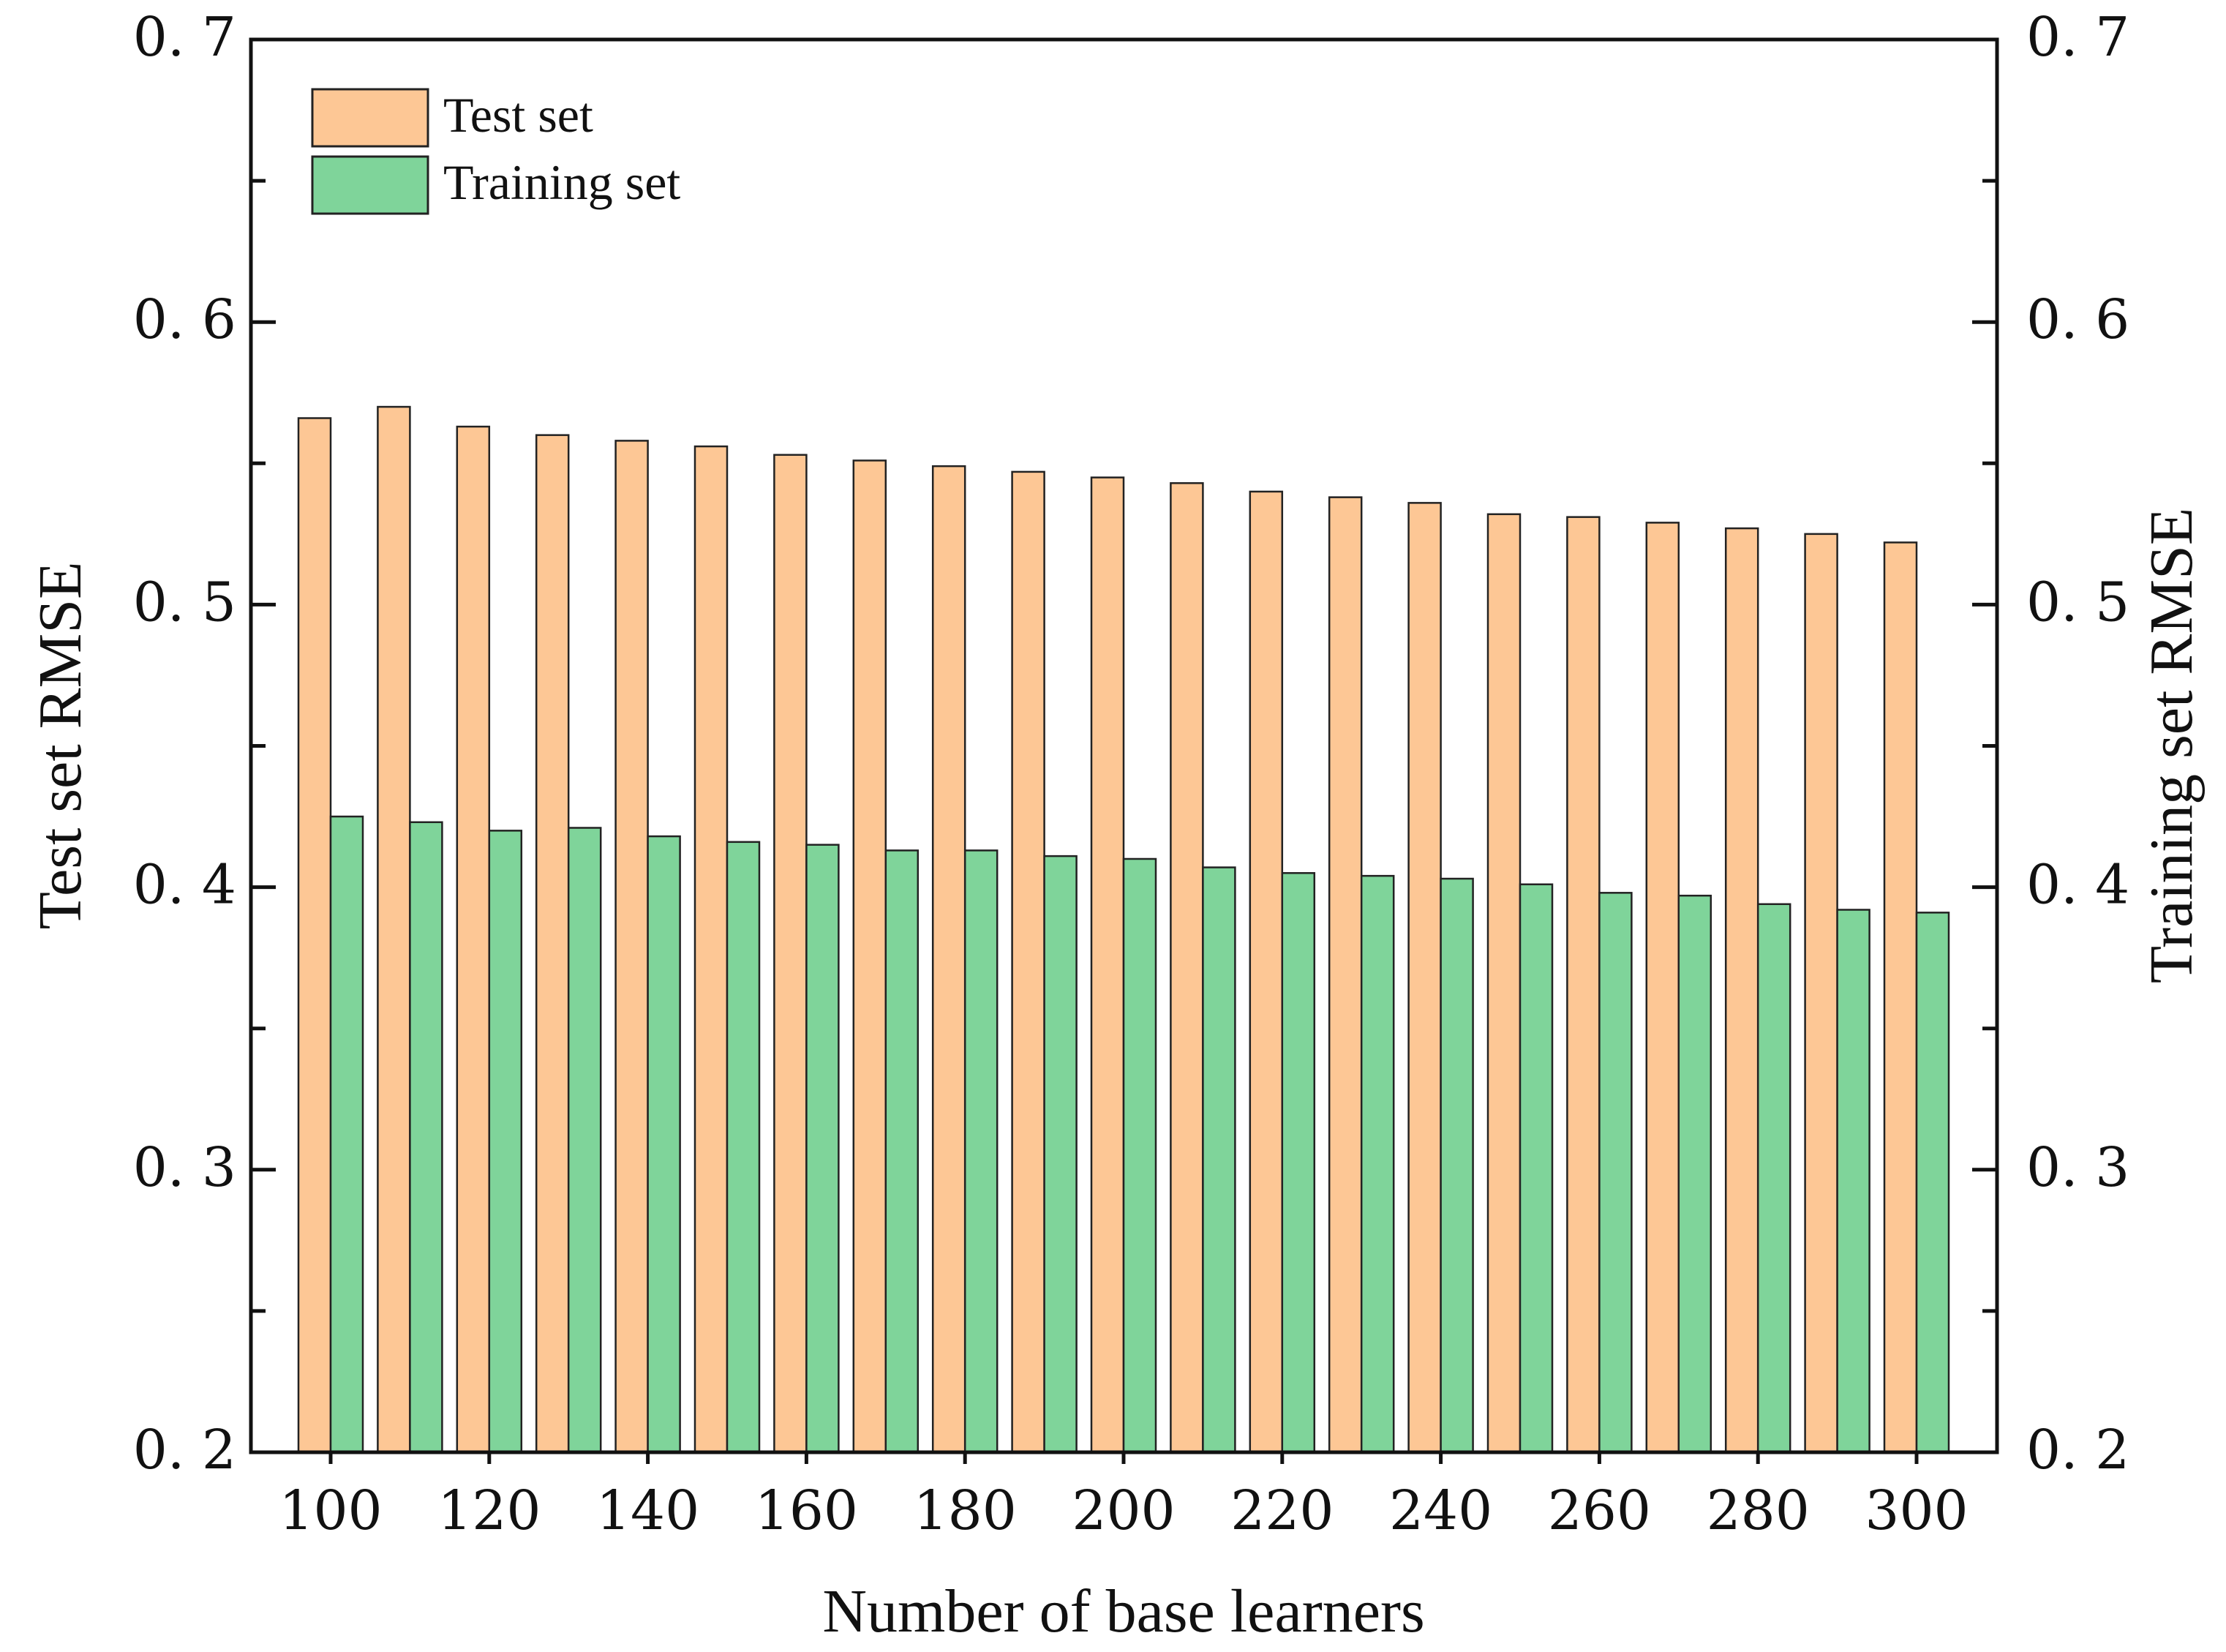  I want to click on x-tick-label: 240, so click(1440, 1511).